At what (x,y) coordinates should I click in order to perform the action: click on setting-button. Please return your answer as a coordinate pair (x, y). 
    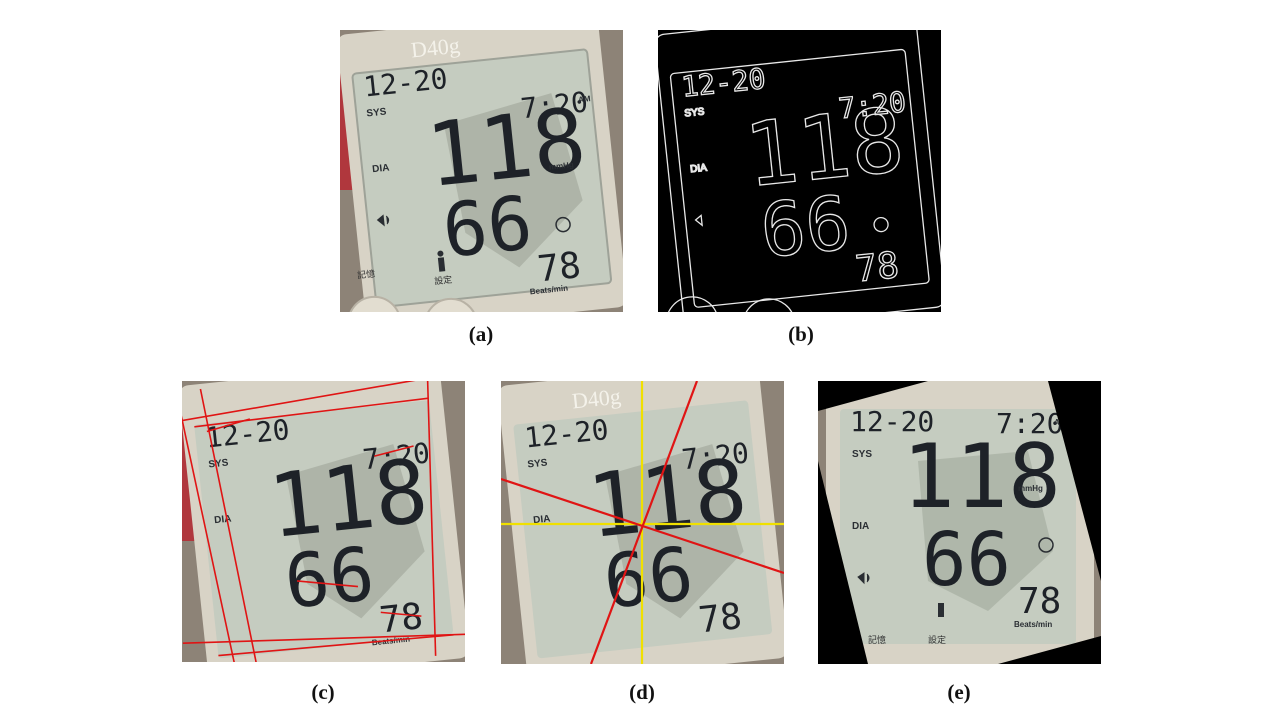
    Looking at the image, I should click on (450, 304).